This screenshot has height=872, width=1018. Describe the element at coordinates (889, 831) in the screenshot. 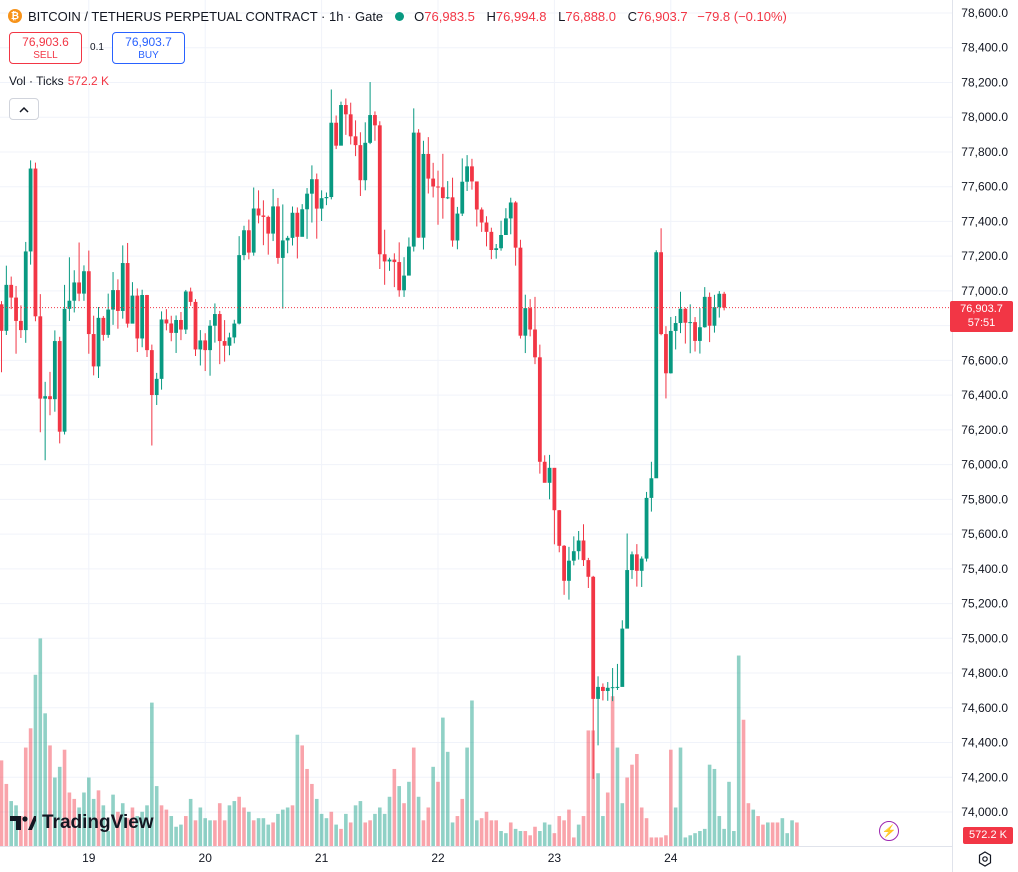

I see `lightning-icon: ⚡` at that location.